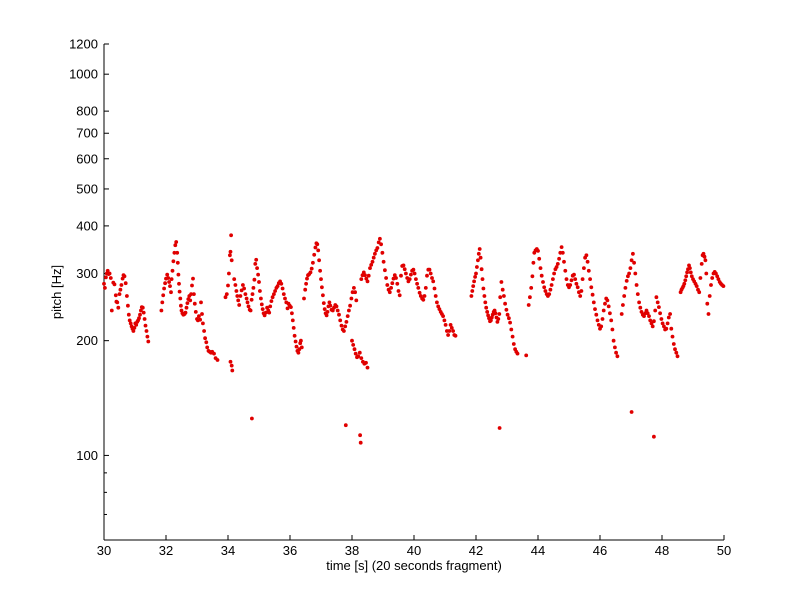  What do you see at coordinates (104, 550) in the screenshot?
I see `x-tick-label: 30` at bounding box center [104, 550].